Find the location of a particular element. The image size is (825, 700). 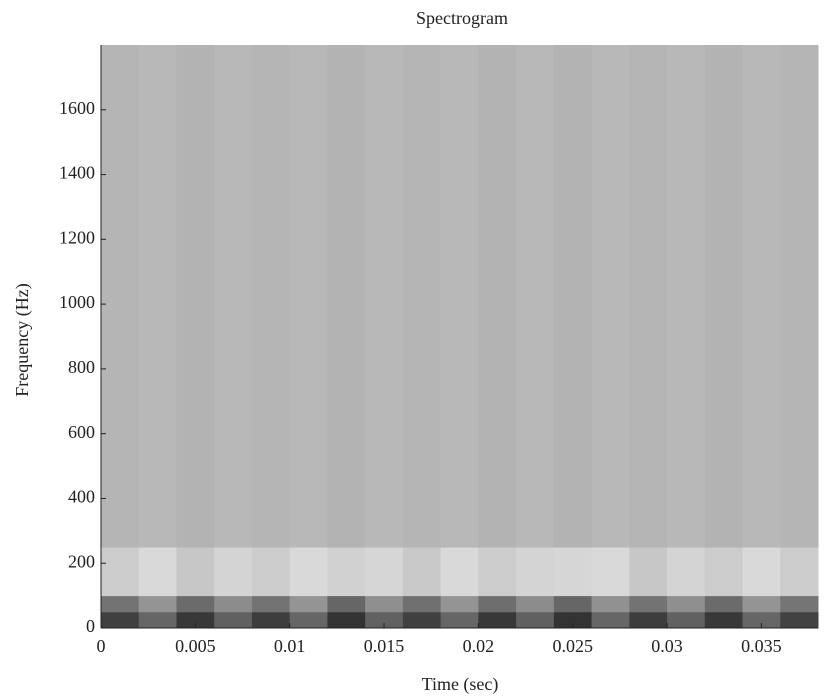

x-tick-label: 0.03 is located at coordinates (667, 646).